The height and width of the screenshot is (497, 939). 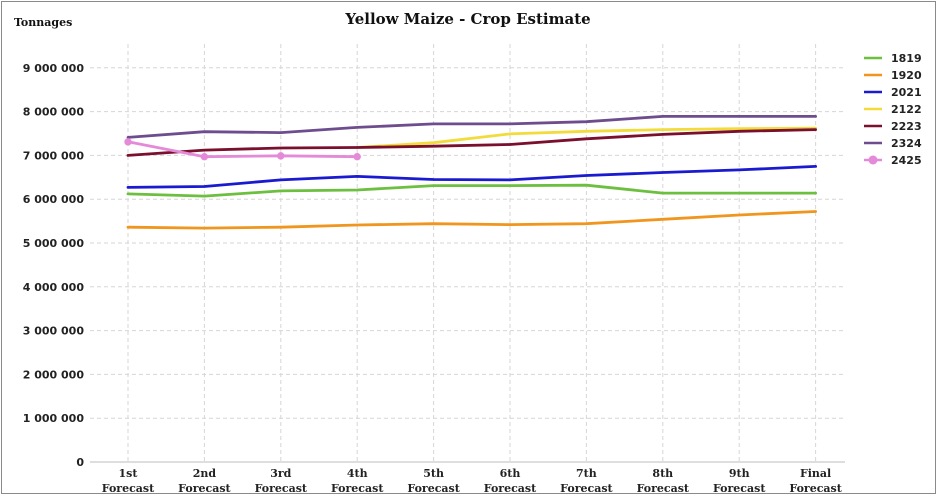 What do you see at coordinates (205, 473) in the screenshot?
I see `x-tick-label: 2nd` at bounding box center [205, 473].